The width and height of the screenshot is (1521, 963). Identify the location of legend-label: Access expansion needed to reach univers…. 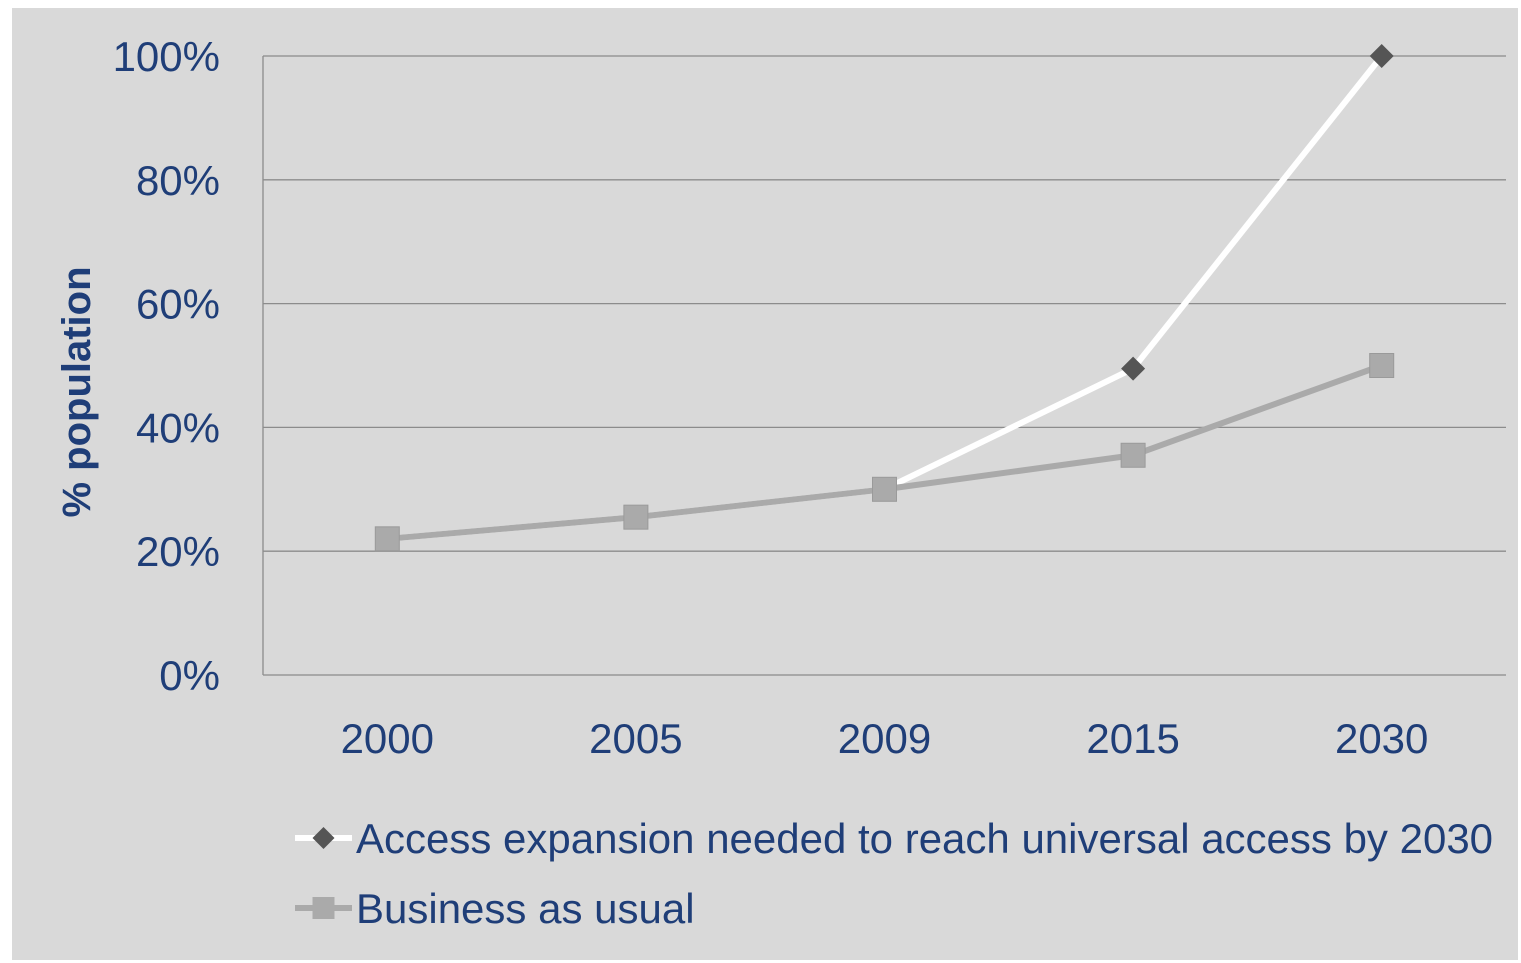
(924, 838).